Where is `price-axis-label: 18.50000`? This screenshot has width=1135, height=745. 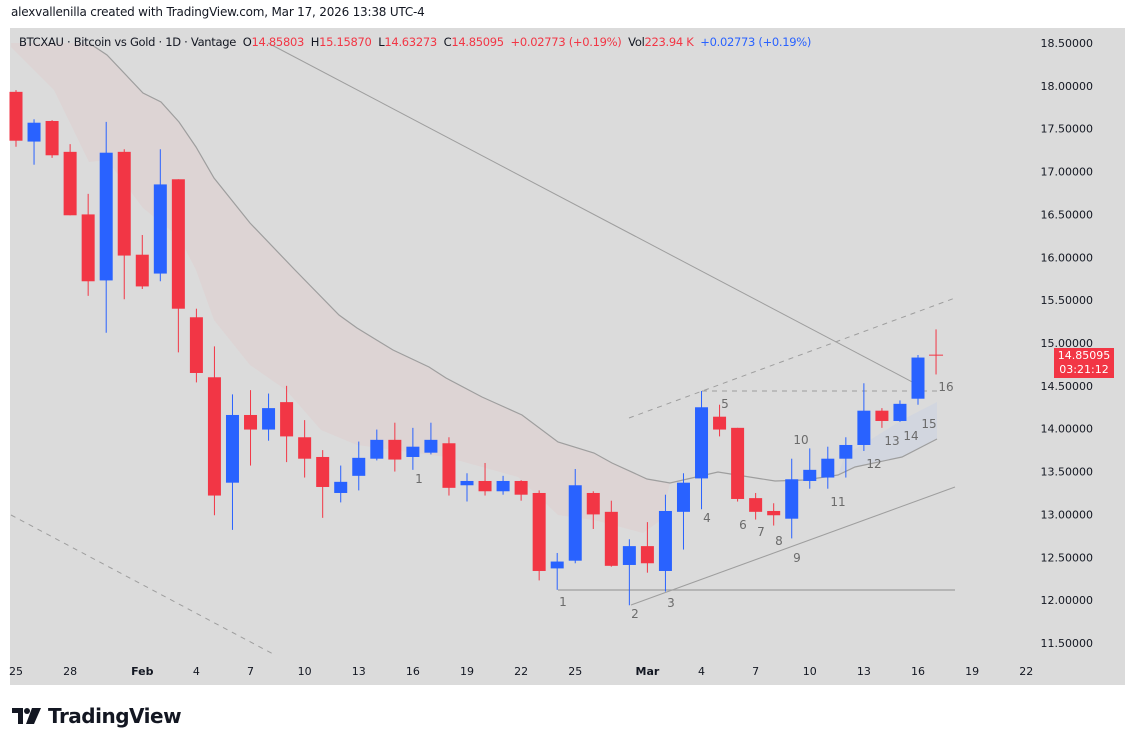 price-axis-label: 18.50000 is located at coordinates (1067, 43).